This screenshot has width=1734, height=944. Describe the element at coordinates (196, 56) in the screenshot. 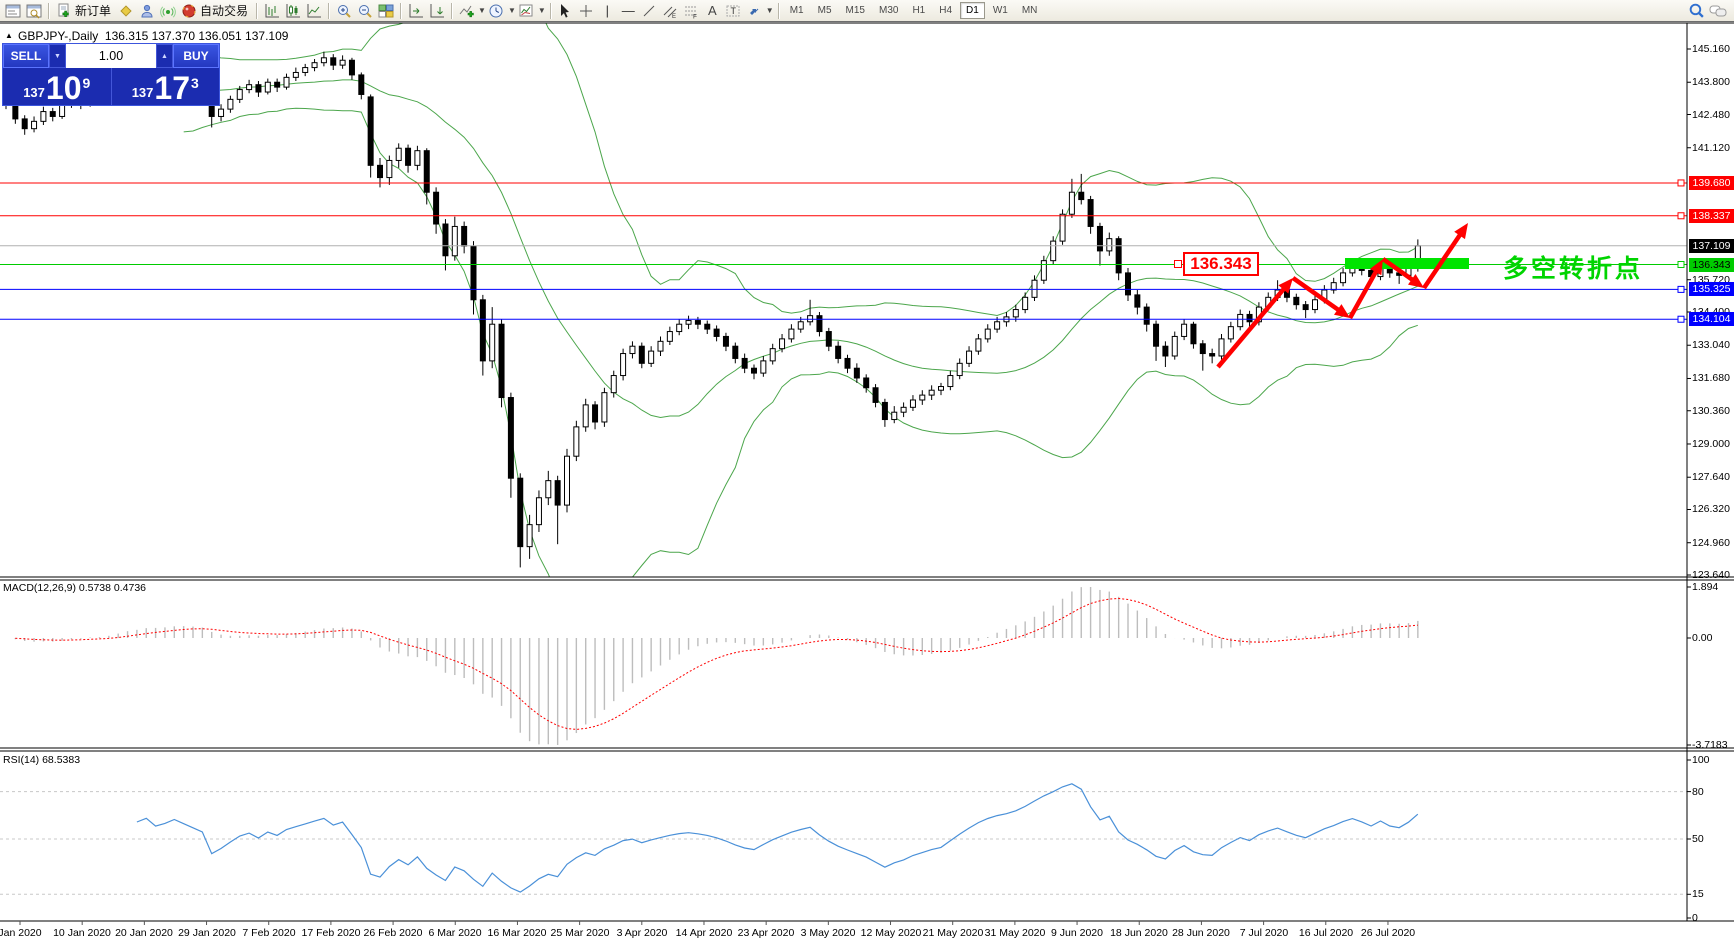

I see `buy-button: BUY` at that location.